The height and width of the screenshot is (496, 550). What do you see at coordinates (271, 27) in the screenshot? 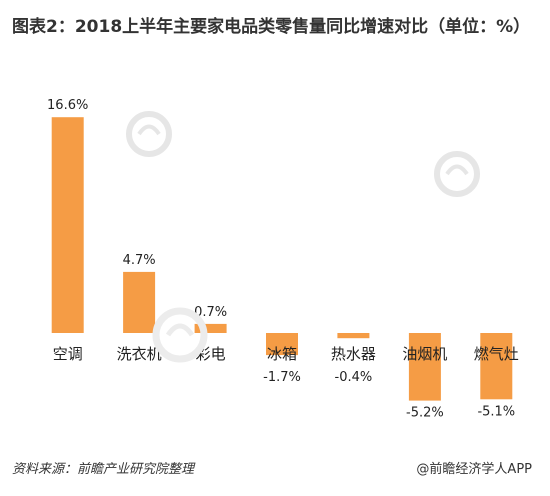
I see `chart-title: 图表2：2018上半年主要家电品类零售量同比增速对比（单位：%）` at bounding box center [271, 27].